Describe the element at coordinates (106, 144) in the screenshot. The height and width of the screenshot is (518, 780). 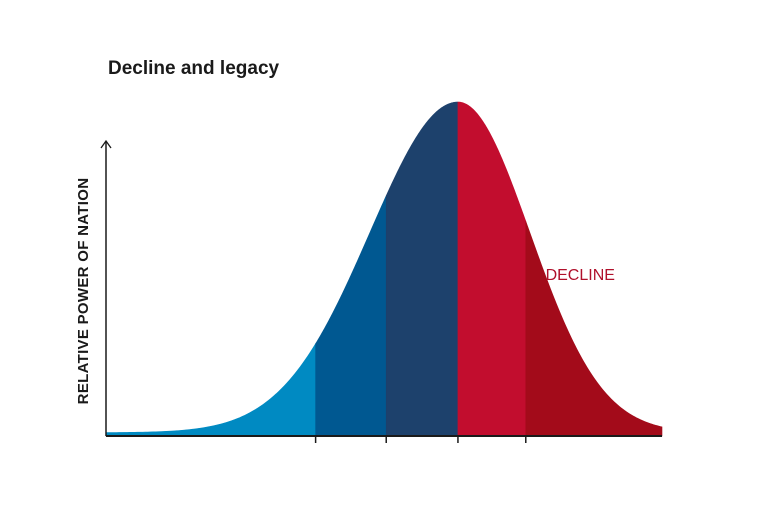
I see `y-axis-arrow-icon` at that location.